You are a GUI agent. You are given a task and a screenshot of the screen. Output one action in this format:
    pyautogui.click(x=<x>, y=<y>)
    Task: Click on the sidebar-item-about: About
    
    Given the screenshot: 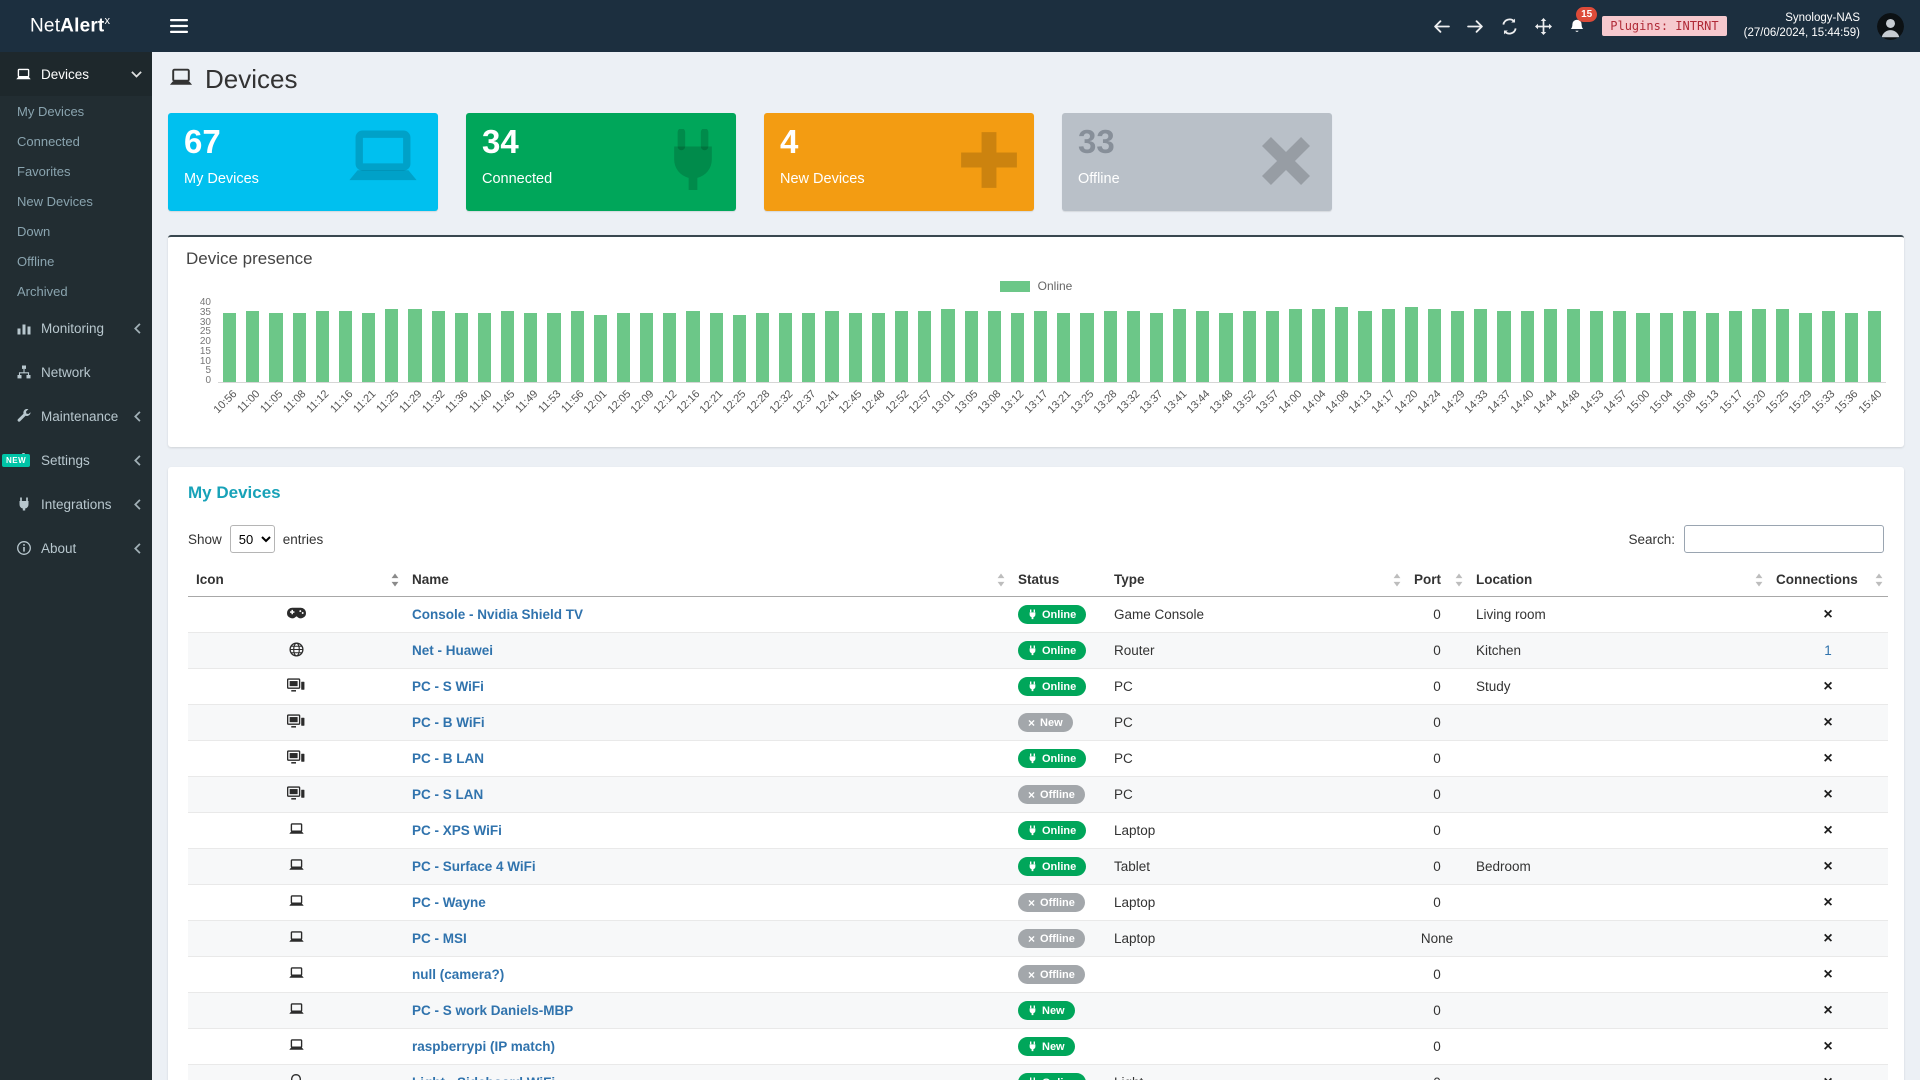 What is the action you would take?
    pyautogui.click(x=76, y=548)
    